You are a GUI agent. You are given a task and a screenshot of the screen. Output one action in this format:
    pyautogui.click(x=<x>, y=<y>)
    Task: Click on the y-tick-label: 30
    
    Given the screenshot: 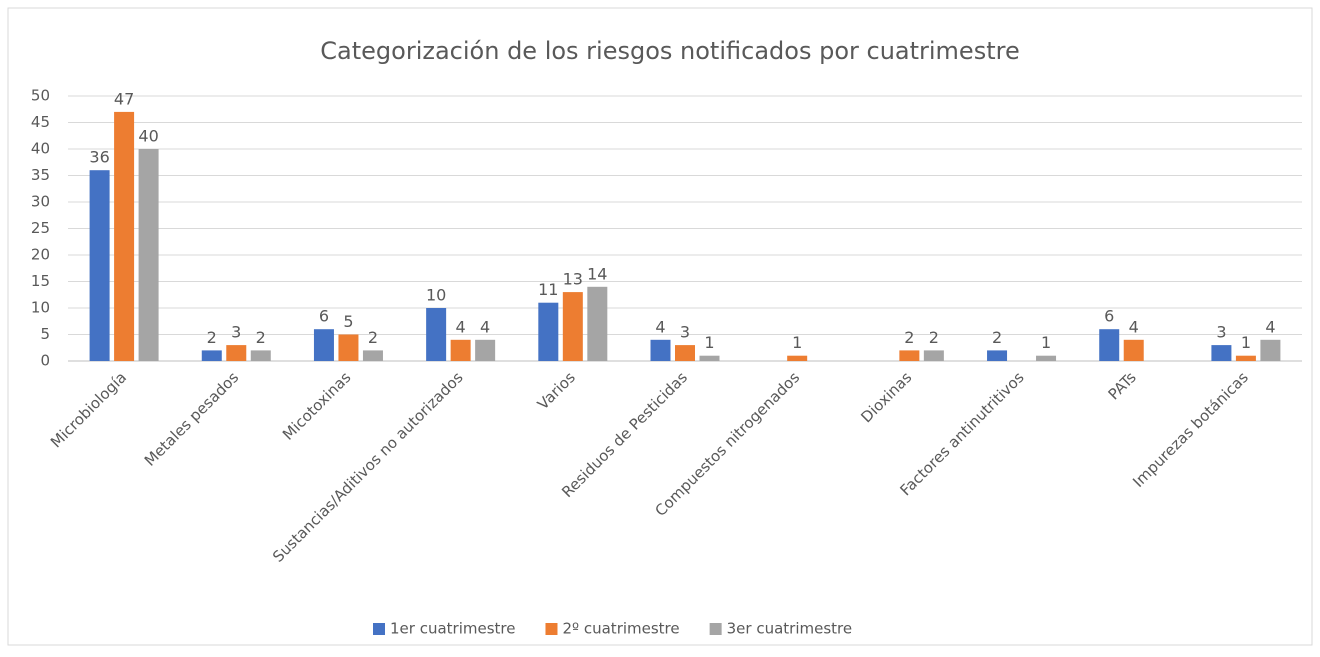 What is the action you would take?
    pyautogui.click(x=40, y=202)
    